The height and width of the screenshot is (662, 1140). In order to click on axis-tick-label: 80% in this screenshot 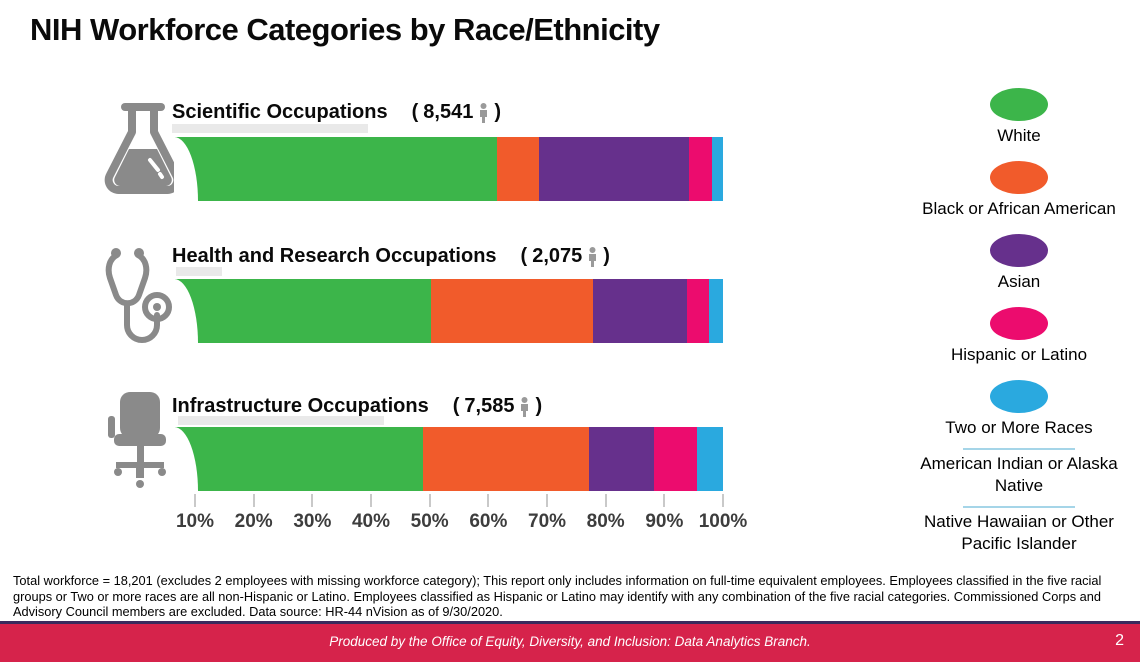, I will do `click(605, 521)`.